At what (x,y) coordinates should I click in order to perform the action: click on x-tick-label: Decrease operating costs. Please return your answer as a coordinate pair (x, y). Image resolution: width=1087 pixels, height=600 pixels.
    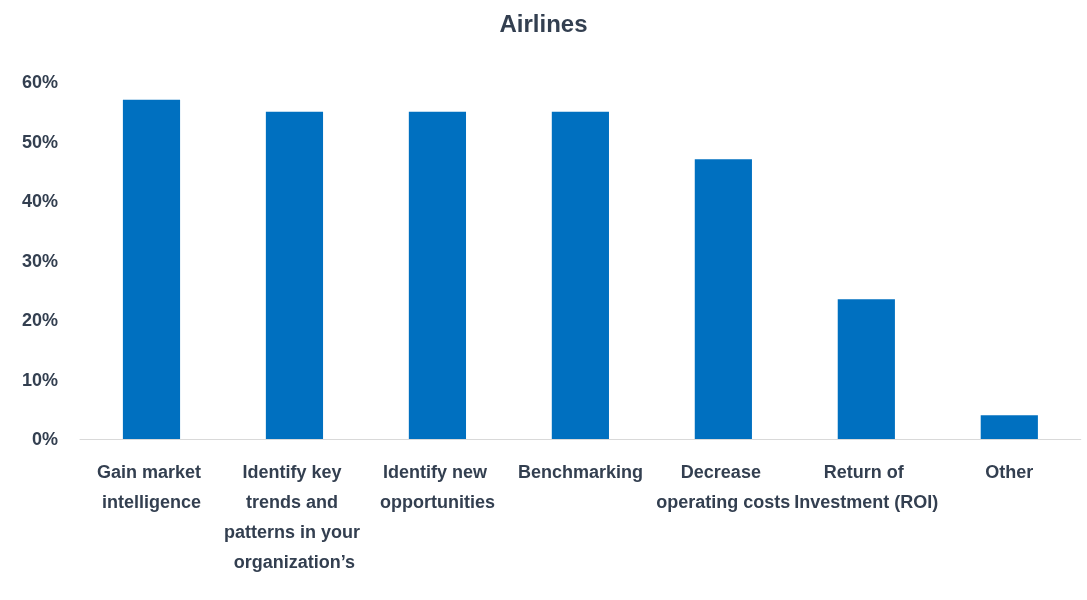
    Looking at the image, I should click on (723, 487).